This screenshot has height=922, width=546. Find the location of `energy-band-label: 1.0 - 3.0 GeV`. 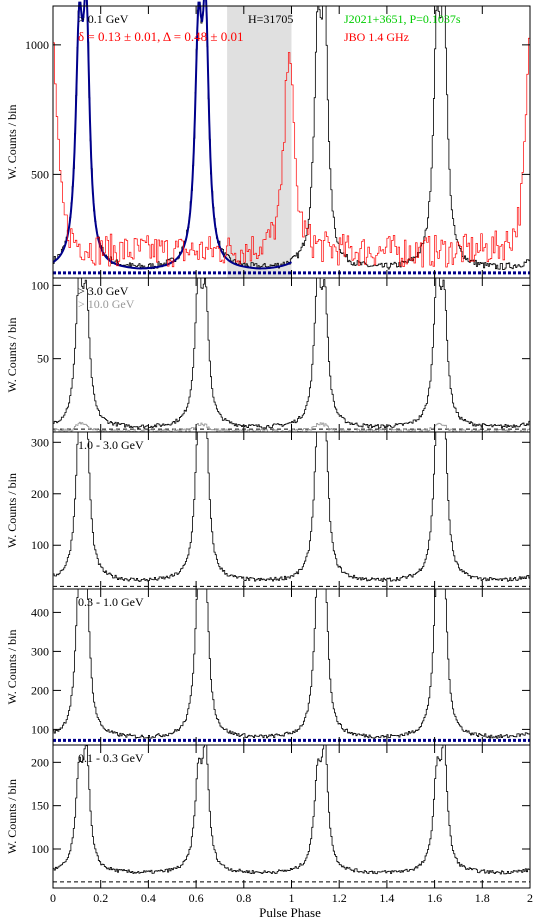

energy-band-label: 1.0 - 3.0 GeV is located at coordinates (111, 445).